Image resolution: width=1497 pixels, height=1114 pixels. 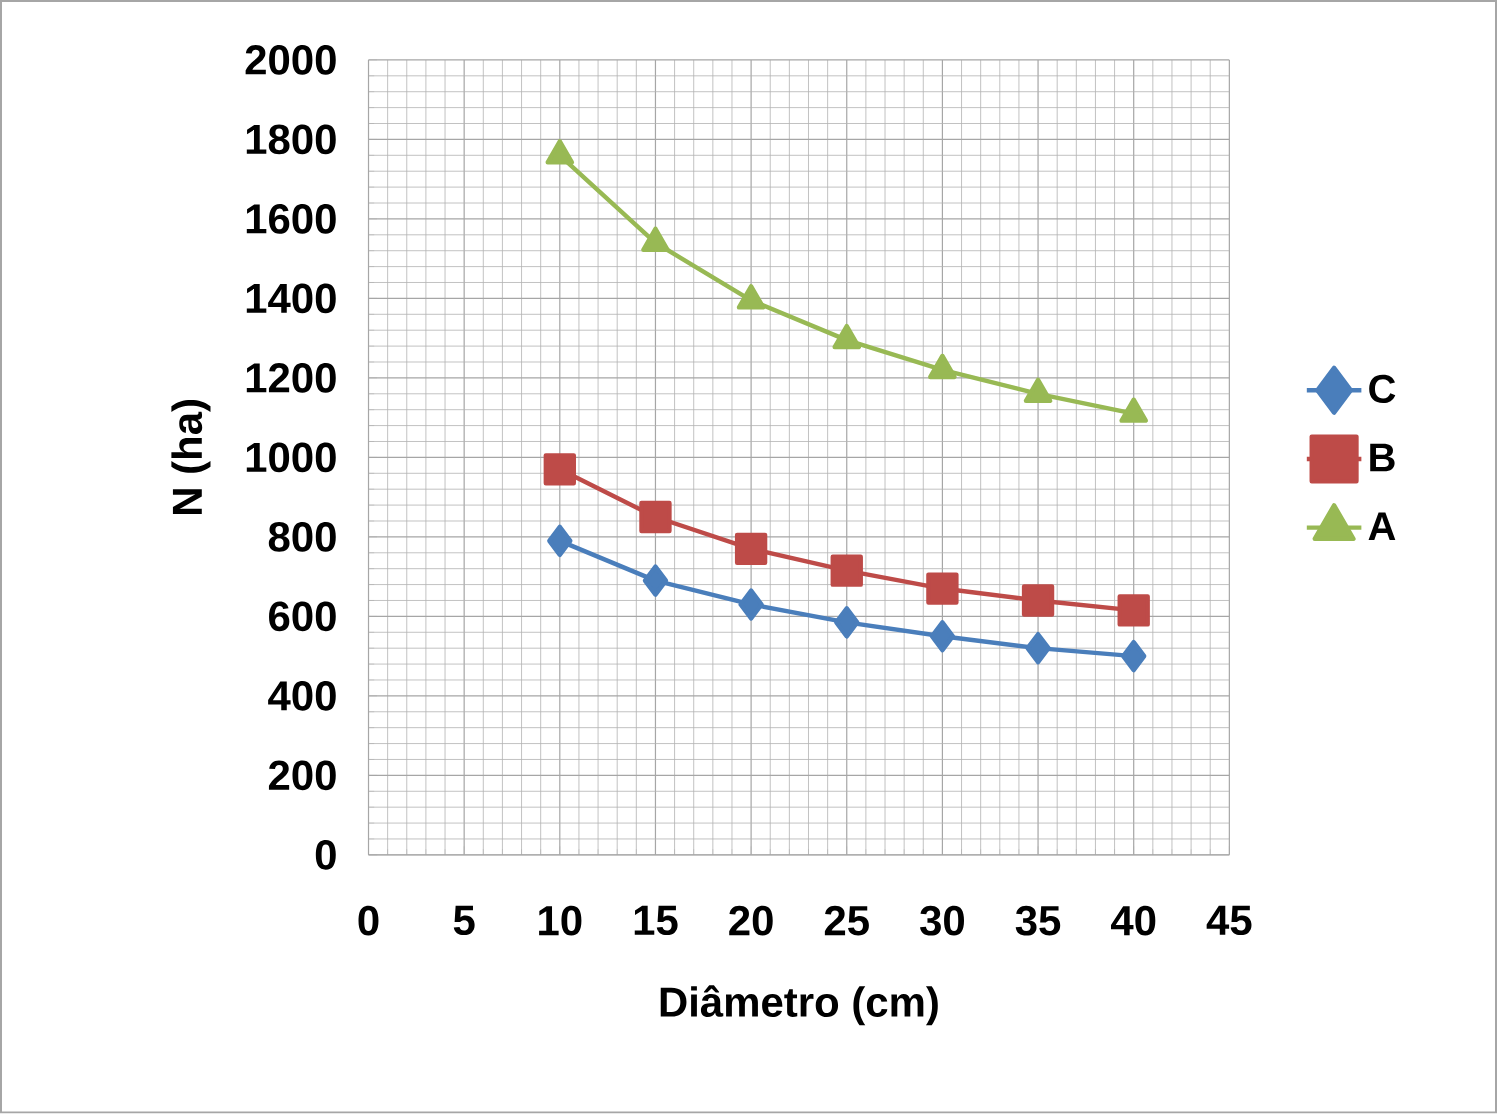 What do you see at coordinates (291, 298) in the screenshot?
I see `y-tick-label: 1400` at bounding box center [291, 298].